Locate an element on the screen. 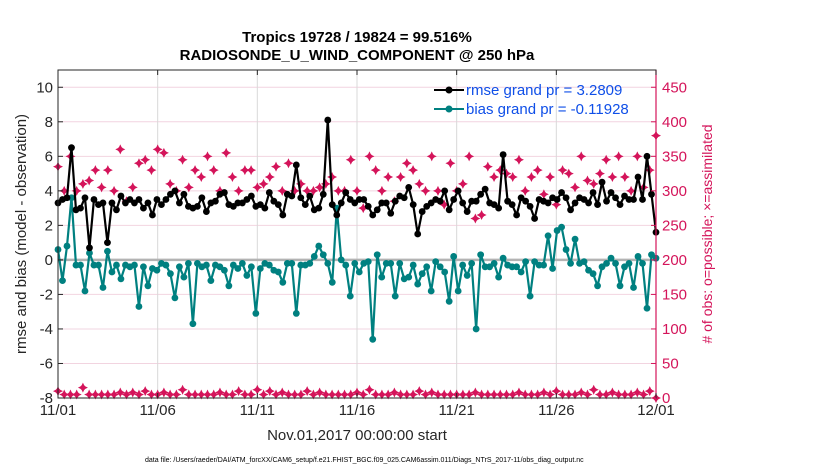 The height and width of the screenshot is (470, 830). y-tick-label: 8 is located at coordinates (49, 122).